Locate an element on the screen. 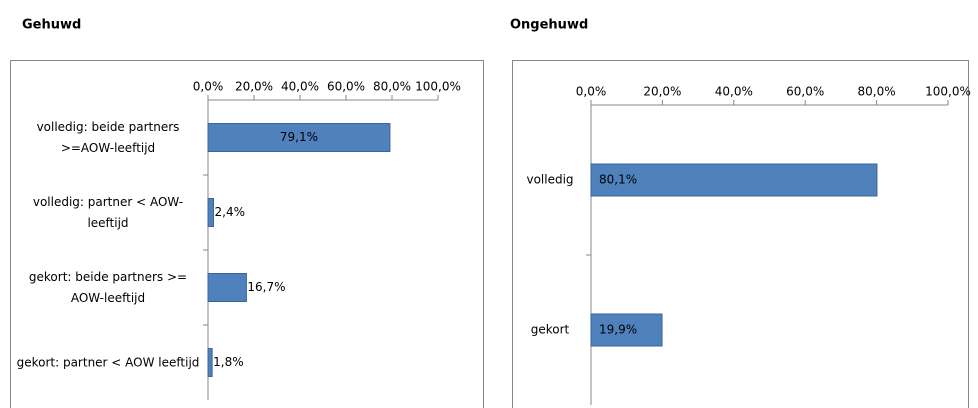 This screenshot has height=408, width=978. data-label: 19,9% is located at coordinates (618, 330).